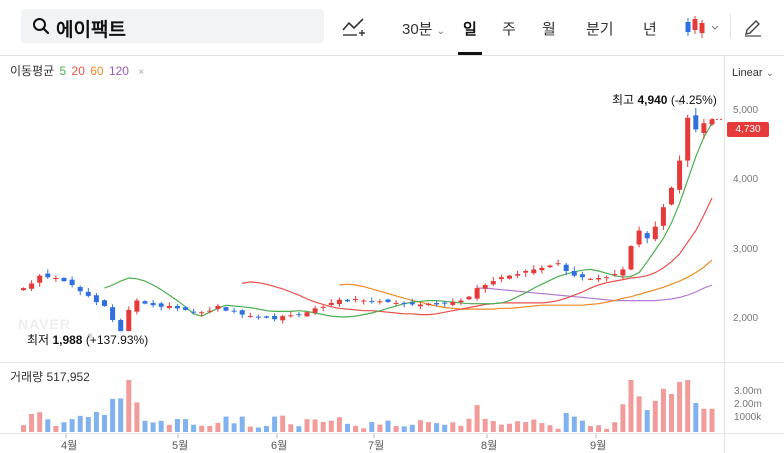  I want to click on period-month: 월, so click(549, 29).